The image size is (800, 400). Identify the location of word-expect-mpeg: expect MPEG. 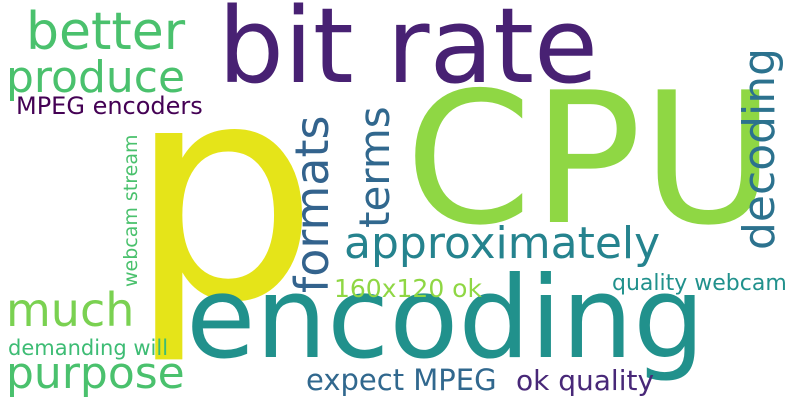
(401, 380).